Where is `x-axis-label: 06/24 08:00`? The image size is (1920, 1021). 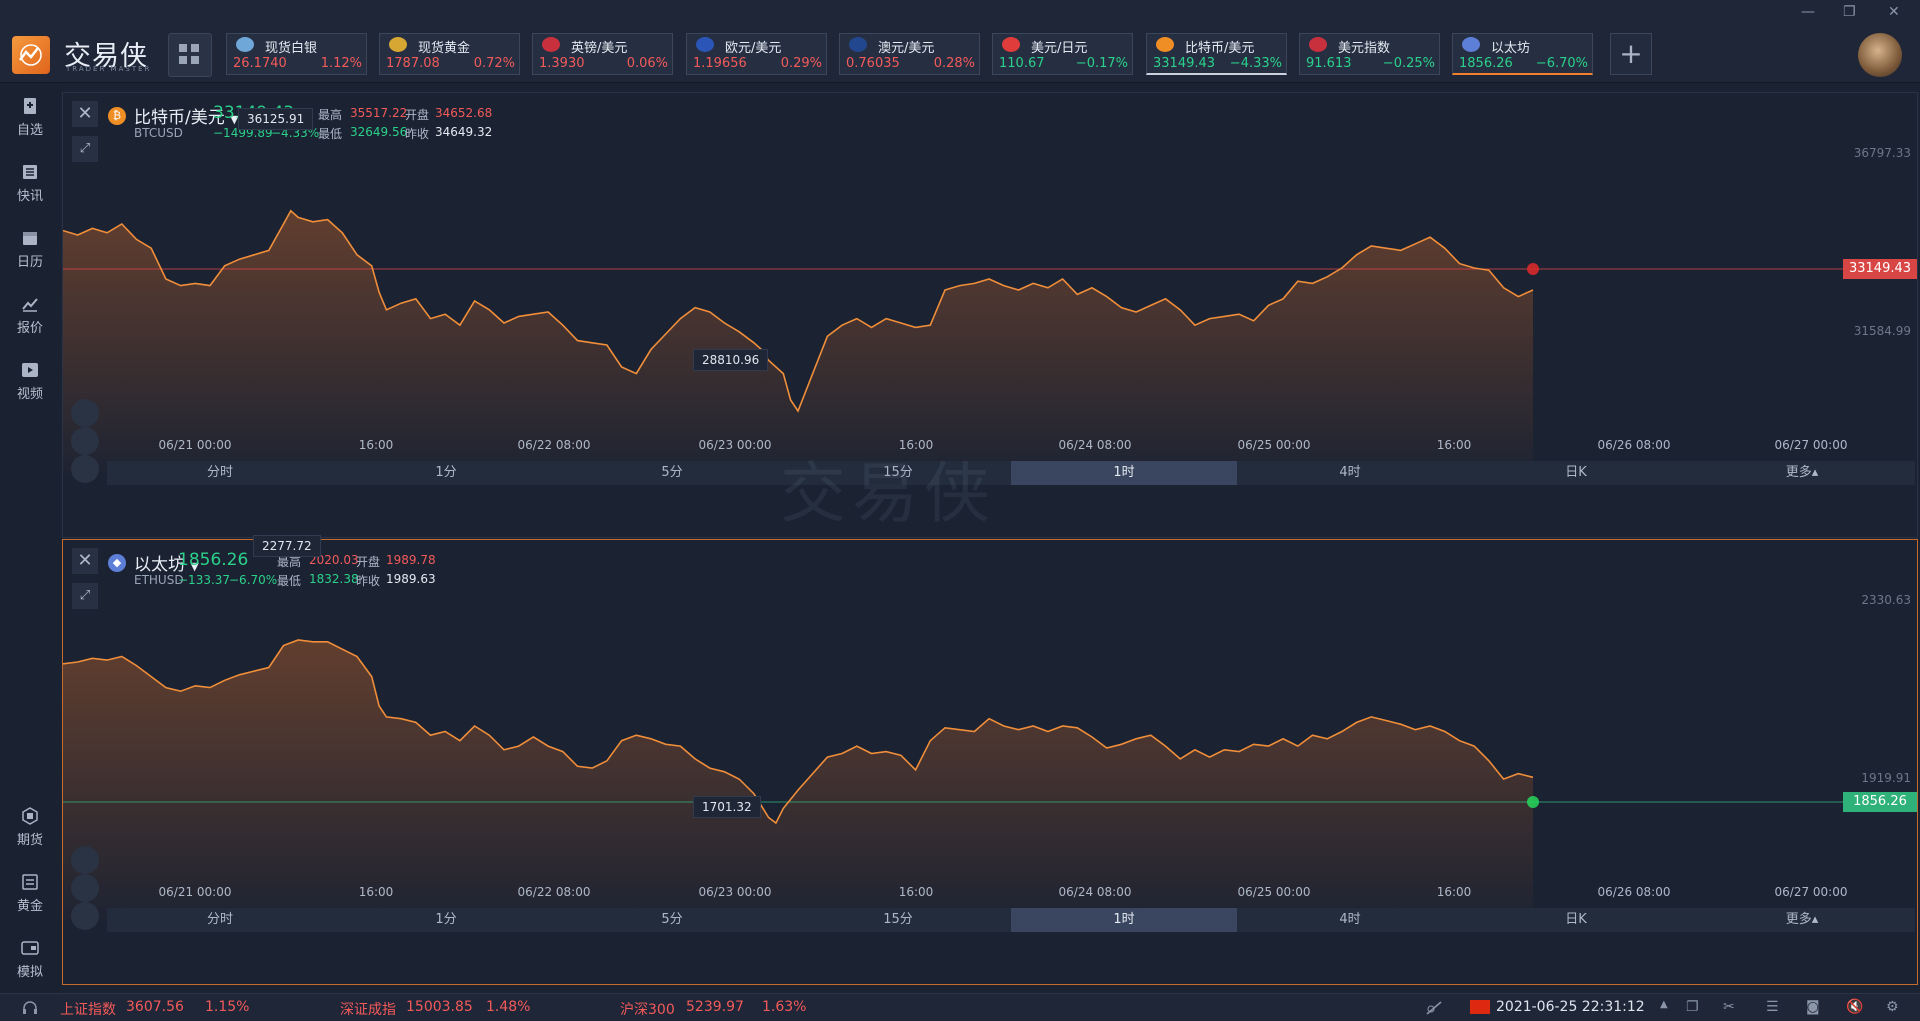 x-axis-label: 06/24 08:00 is located at coordinates (1095, 892).